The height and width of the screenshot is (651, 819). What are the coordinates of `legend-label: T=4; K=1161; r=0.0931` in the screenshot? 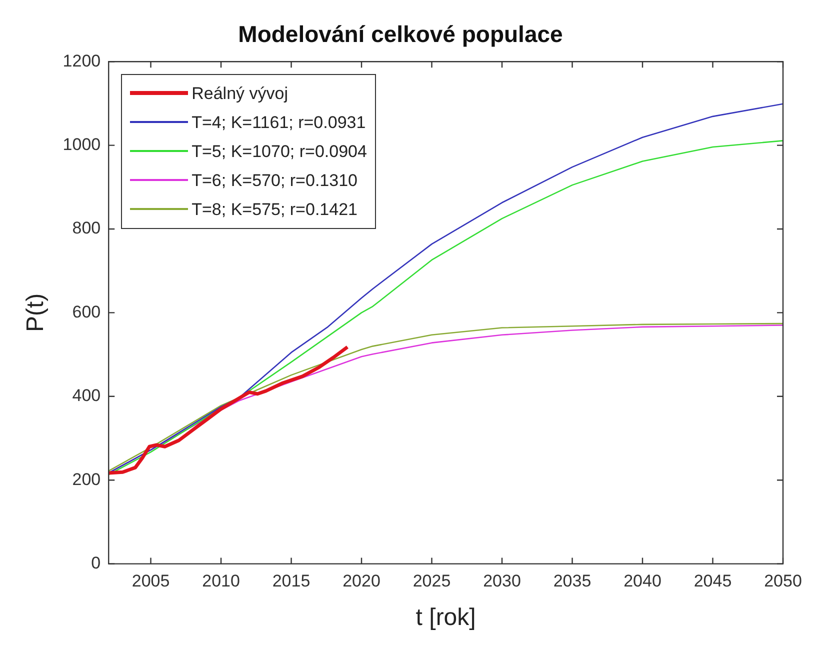 It's located at (279, 123).